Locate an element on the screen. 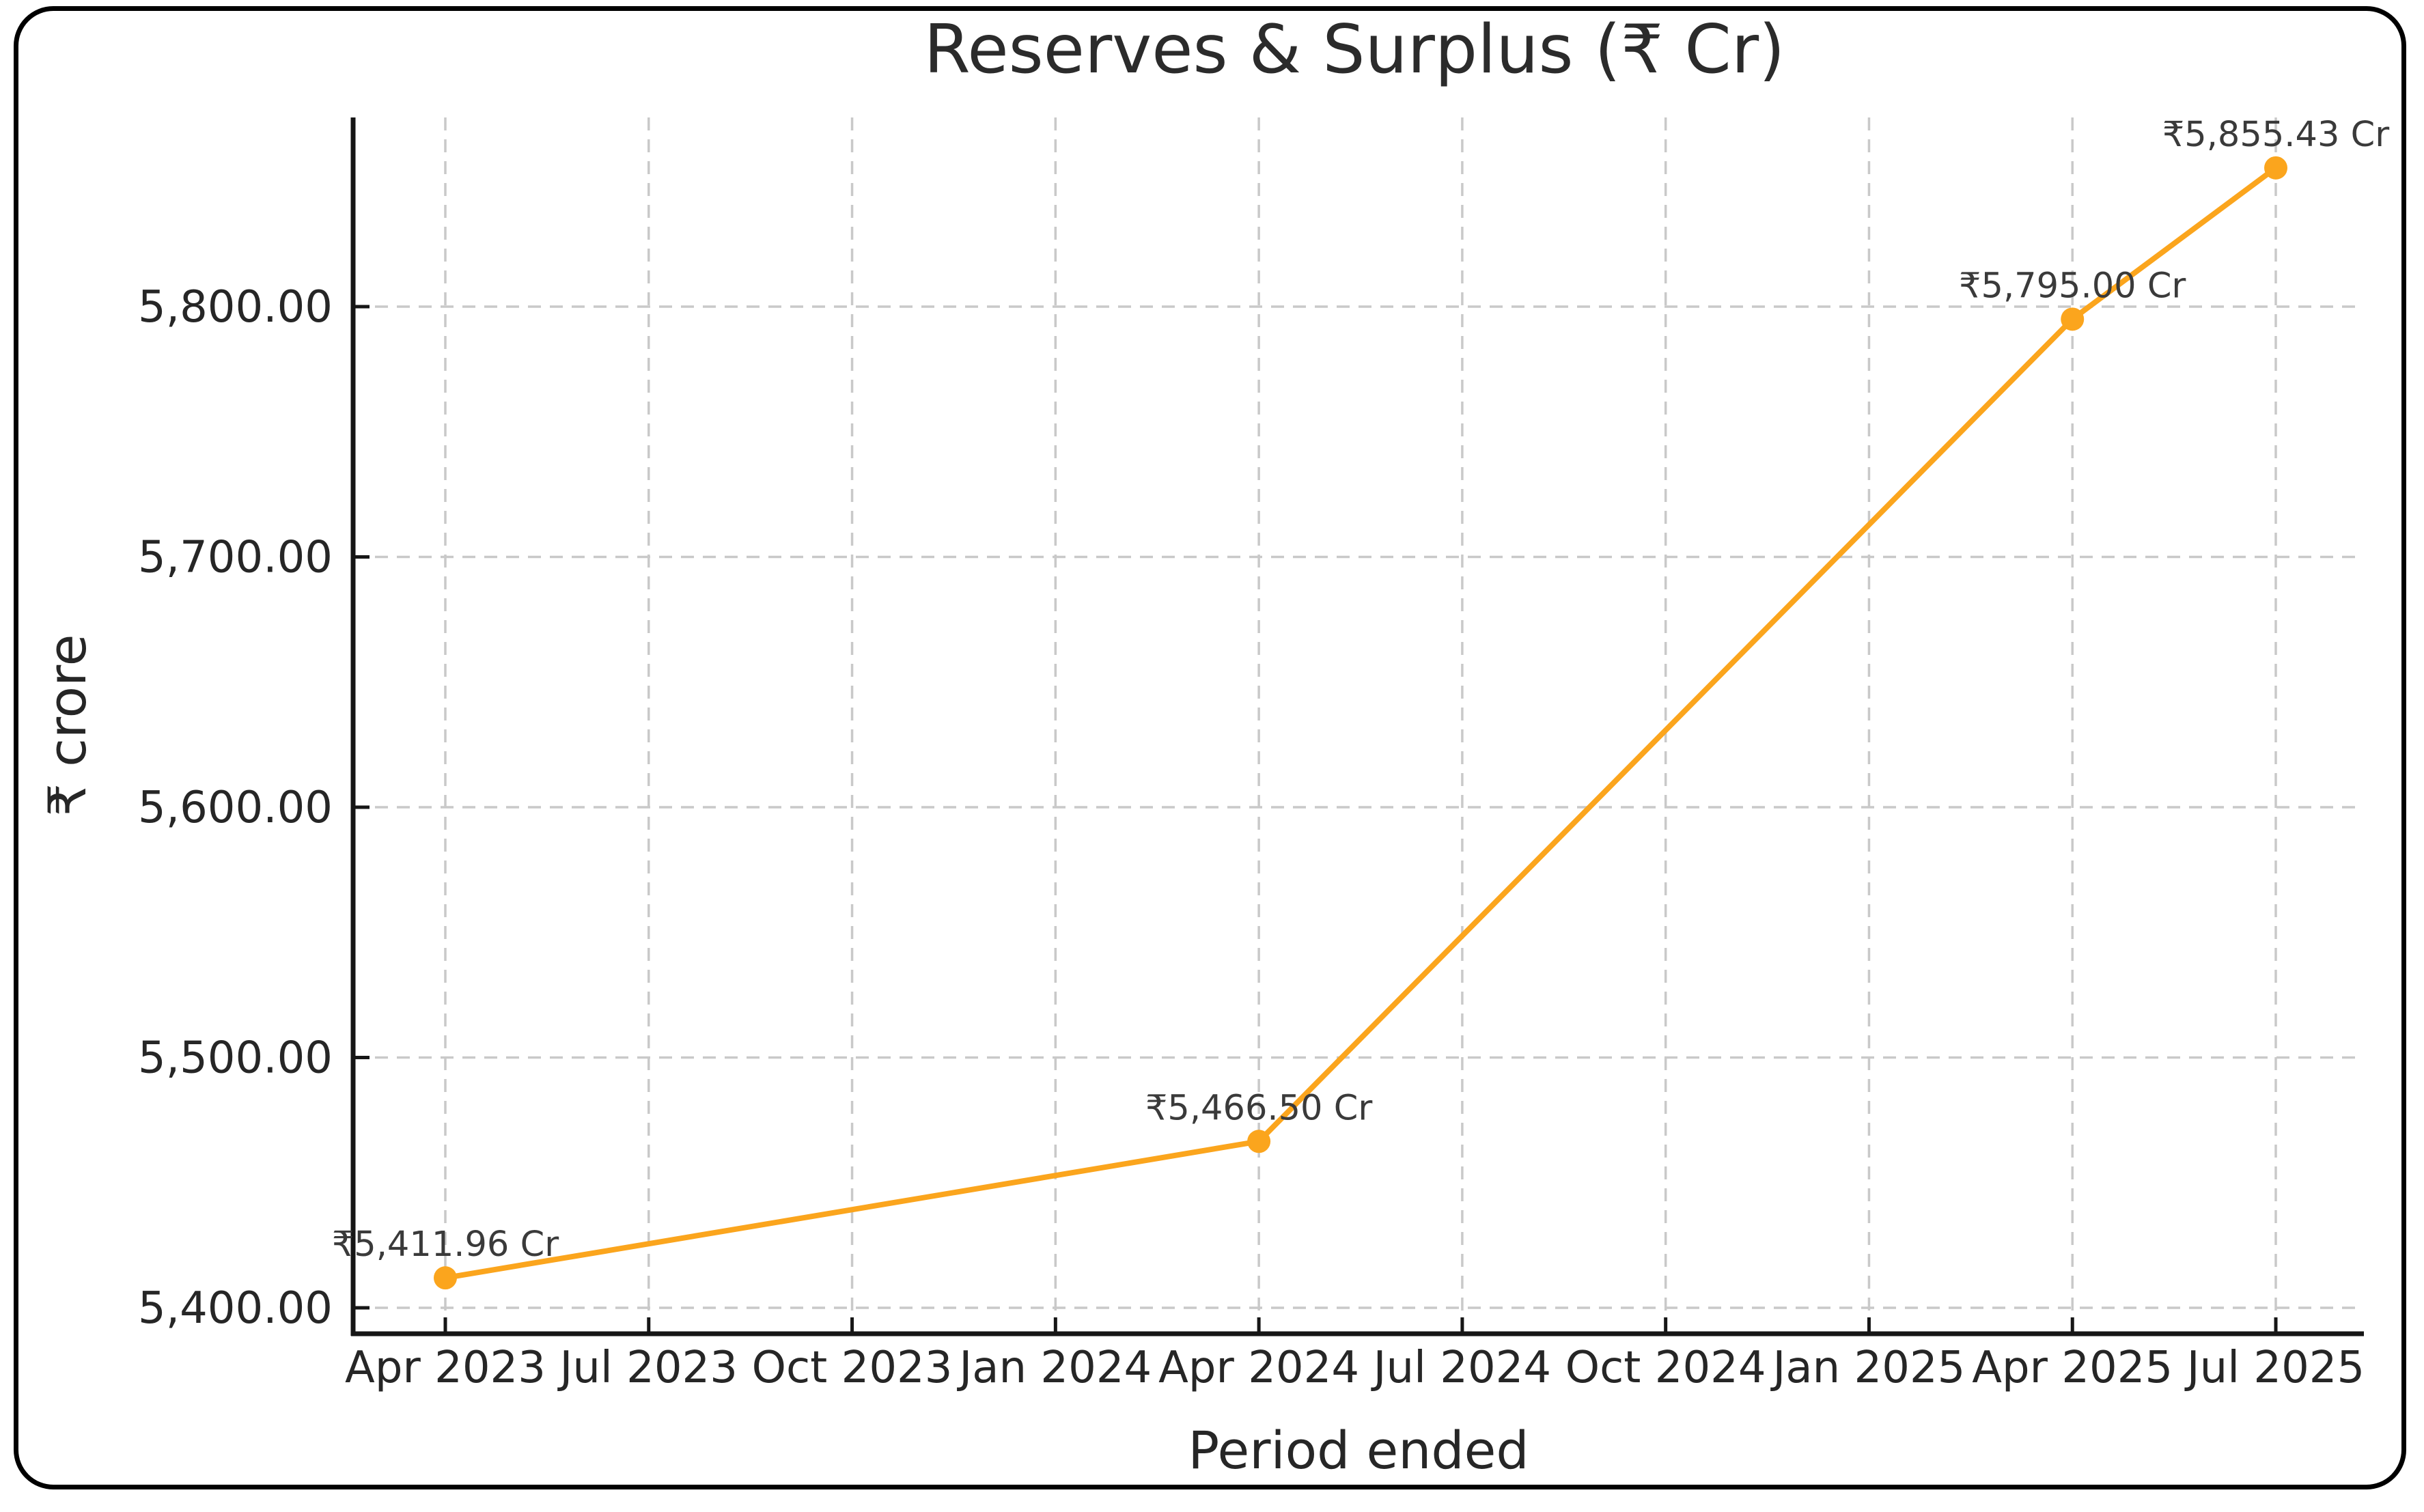 This screenshot has height=1512, width=2424. data-point-annotation: ₹5,795.00 Cr is located at coordinates (2072, 286).